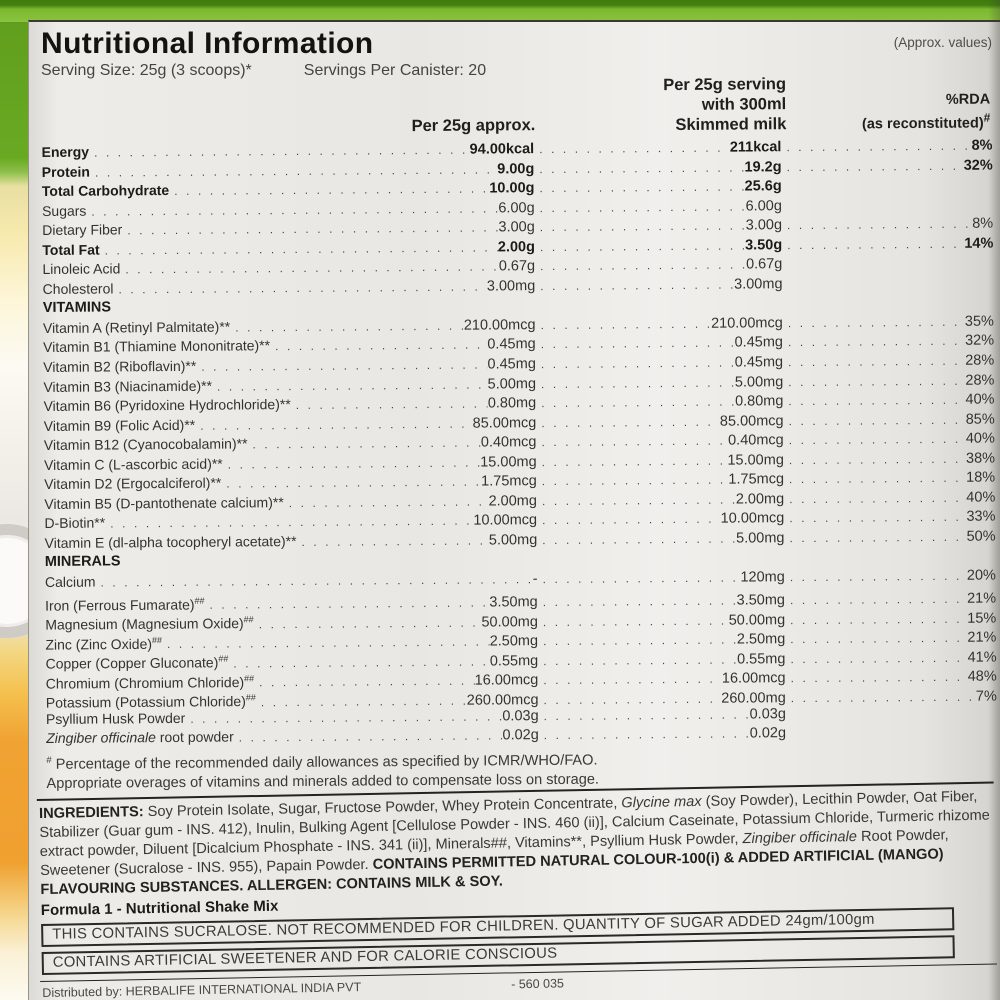 The height and width of the screenshot is (1000, 1000). What do you see at coordinates (982, 677) in the screenshot?
I see `rda-value: 48%` at bounding box center [982, 677].